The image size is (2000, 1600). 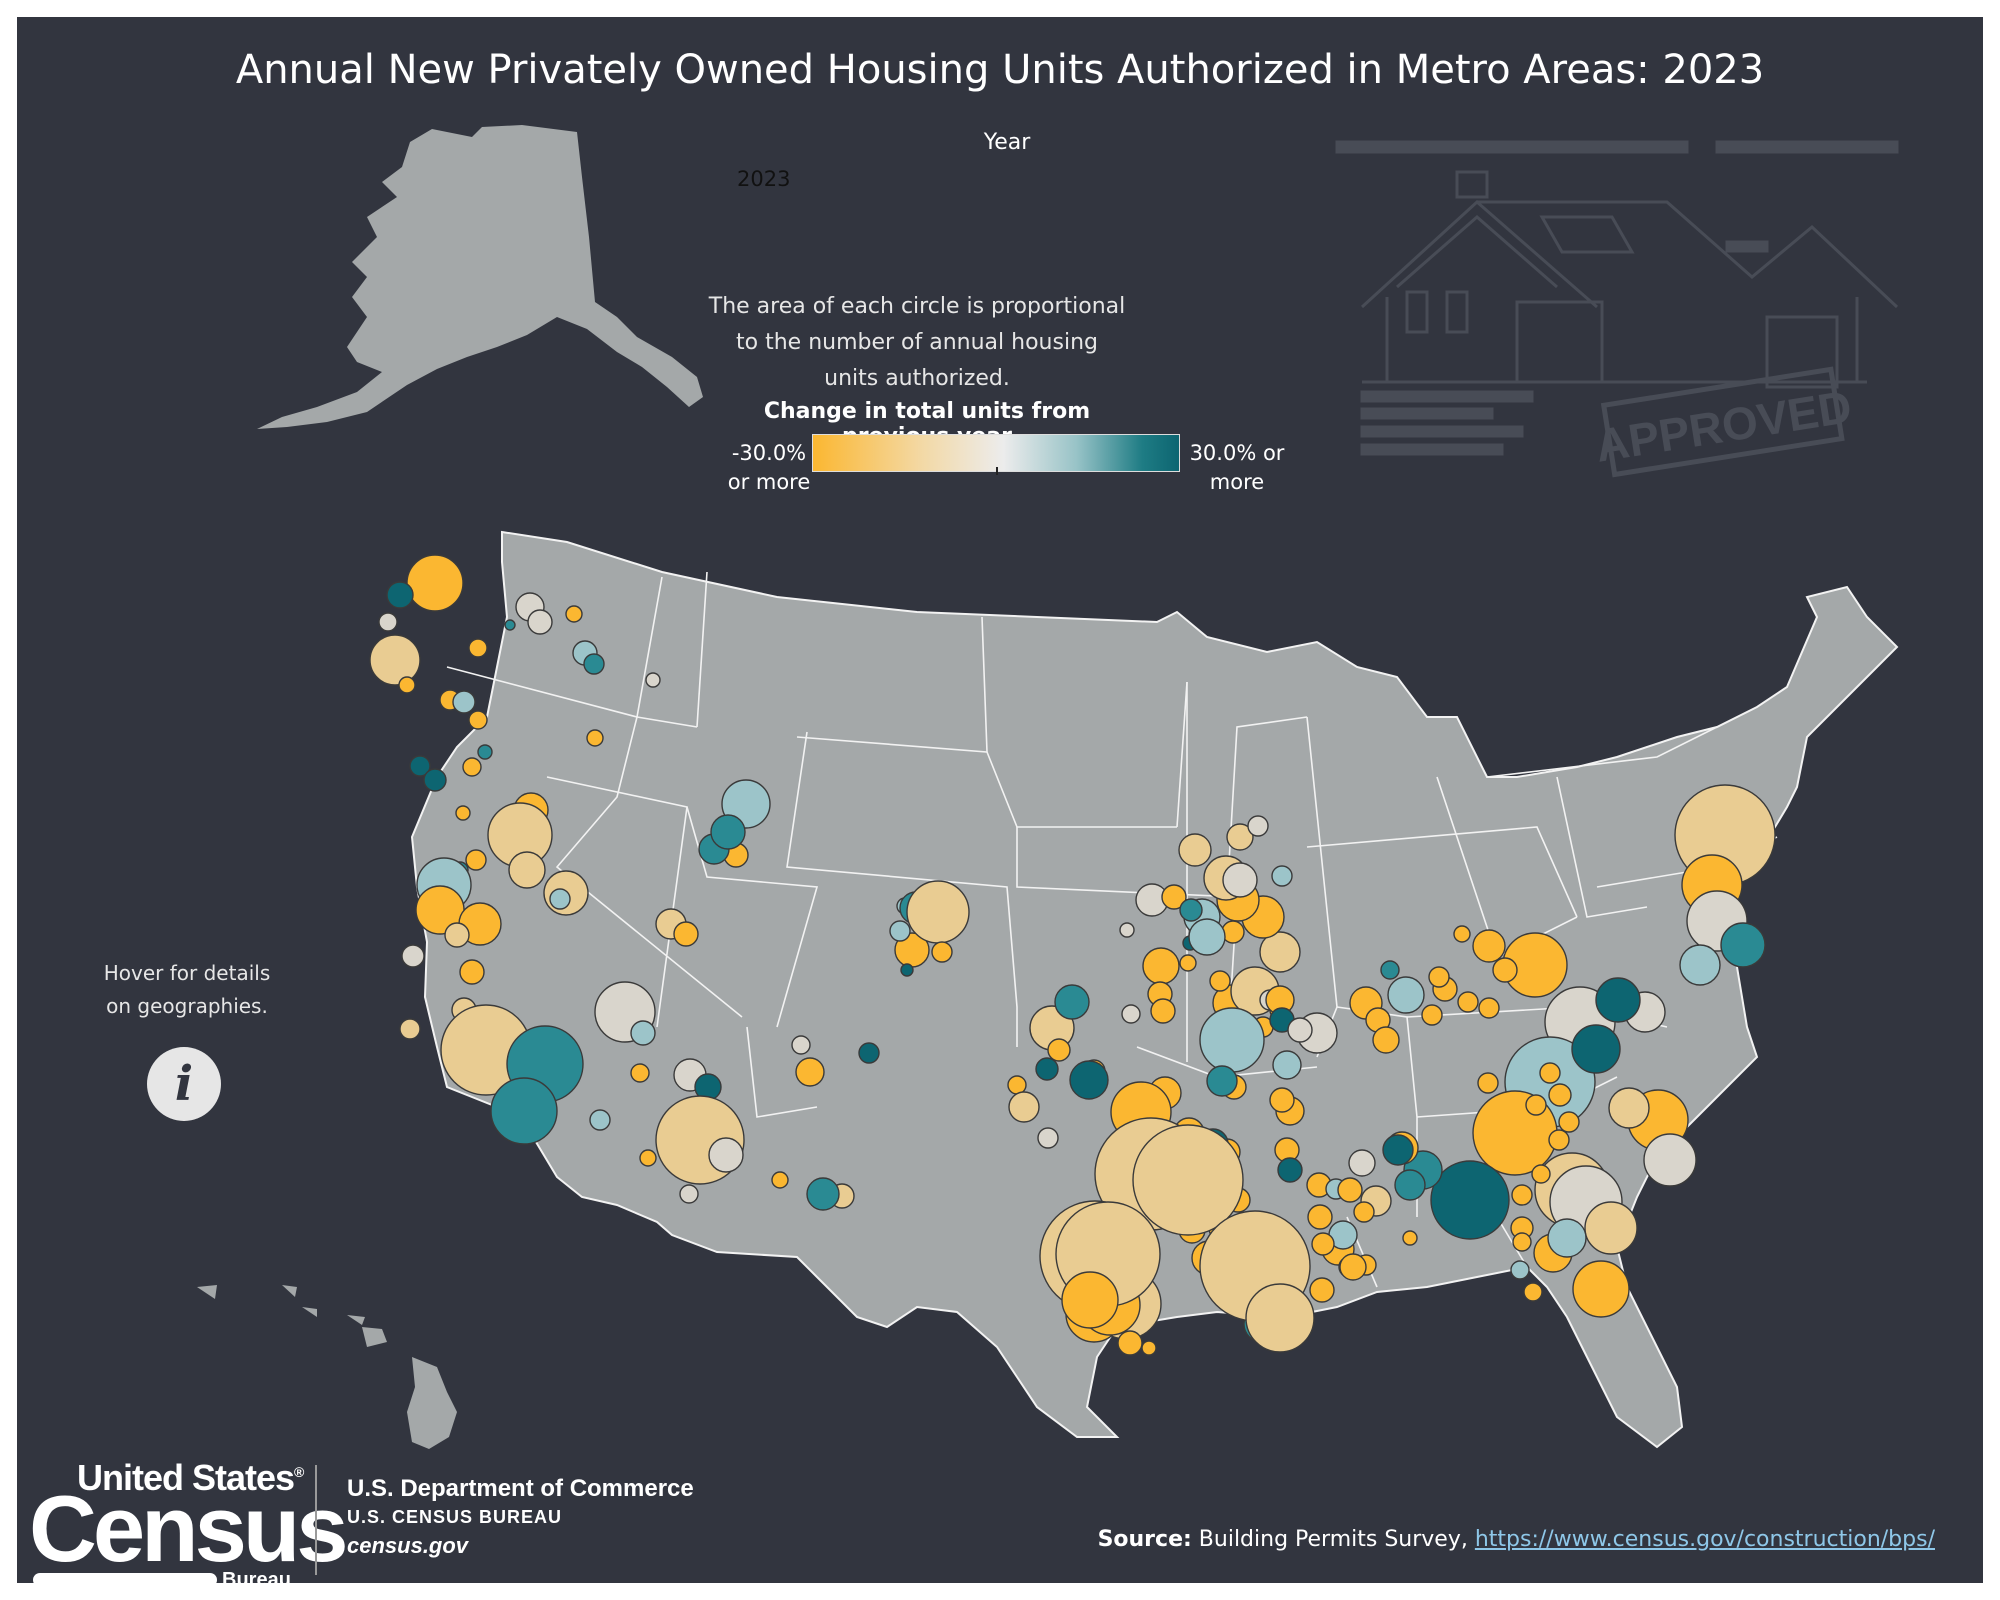 What do you see at coordinates (1704, 1539) in the screenshot?
I see `source-link: https://www.census.gov/construction/bps/` at bounding box center [1704, 1539].